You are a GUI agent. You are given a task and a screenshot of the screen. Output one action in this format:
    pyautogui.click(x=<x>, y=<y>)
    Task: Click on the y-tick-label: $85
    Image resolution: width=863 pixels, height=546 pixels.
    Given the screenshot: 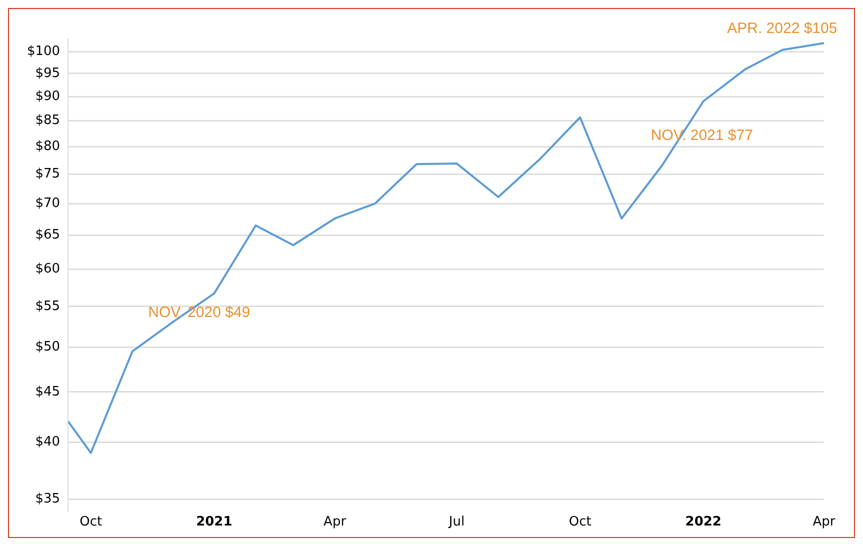 What is the action you would take?
    pyautogui.click(x=47, y=120)
    